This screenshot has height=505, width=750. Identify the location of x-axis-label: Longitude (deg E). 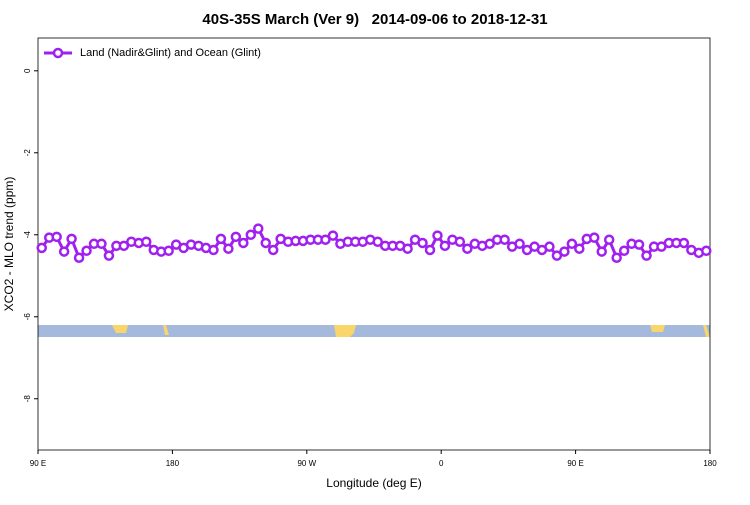
(373, 483).